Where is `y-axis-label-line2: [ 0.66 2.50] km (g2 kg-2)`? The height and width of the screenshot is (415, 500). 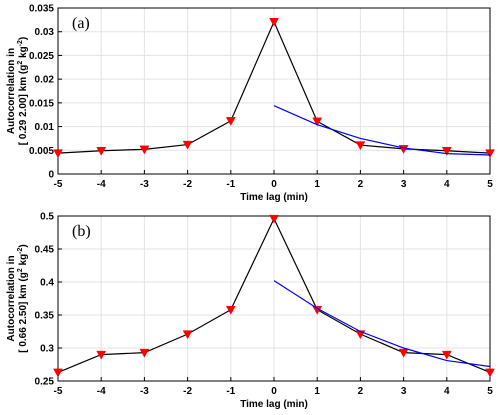 y-axis-label-line2: [ 0.66 2.50] km (g2 kg-2) is located at coordinates (23, 298).